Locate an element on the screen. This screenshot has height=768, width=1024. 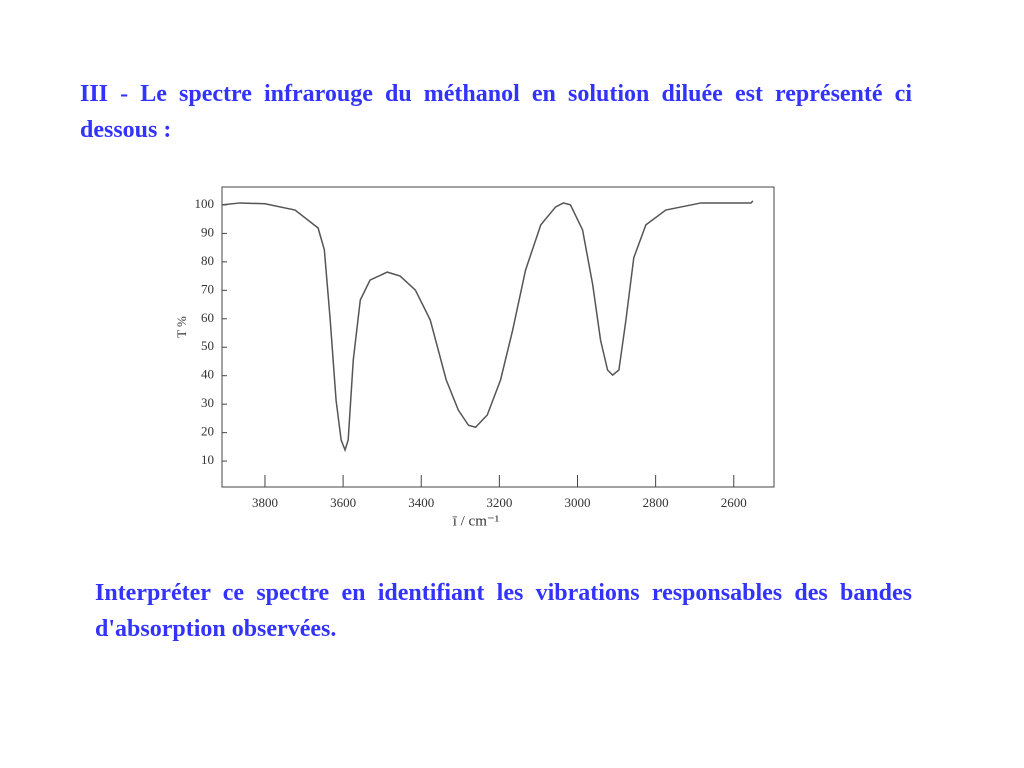
y-tick-label: 50 is located at coordinates (207, 345).